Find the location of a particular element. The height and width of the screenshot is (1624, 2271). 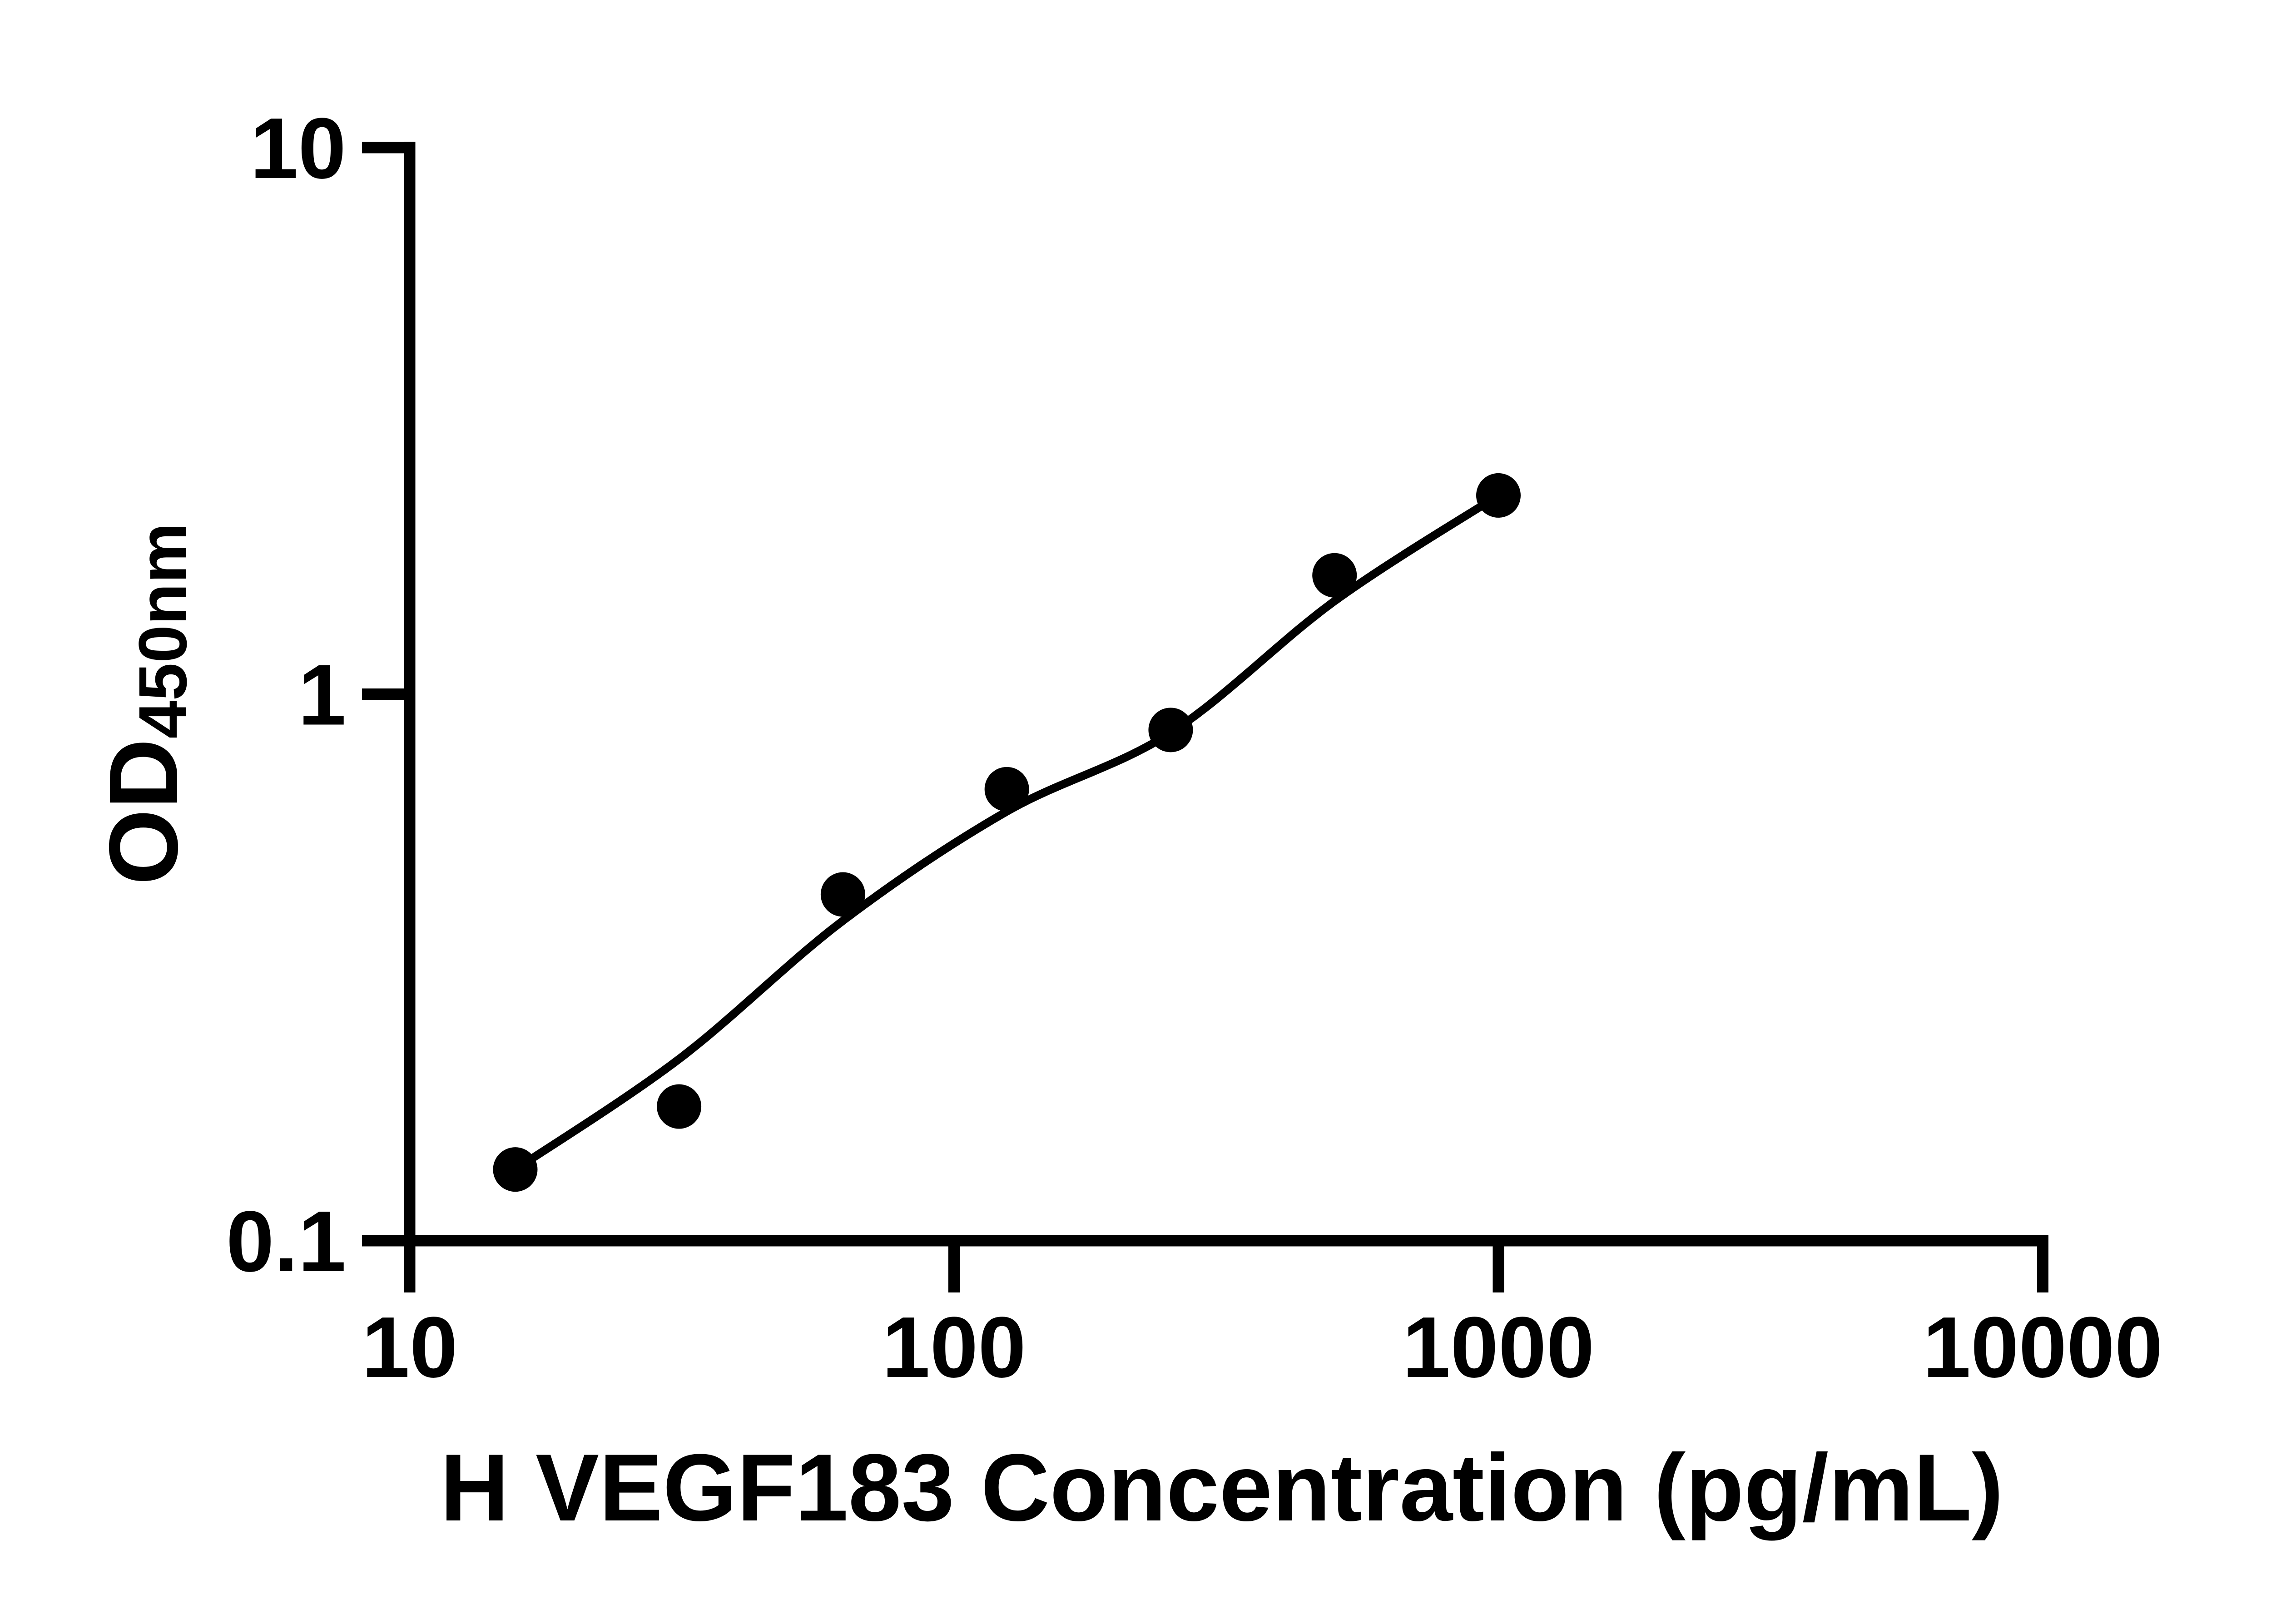

x-axis-title: H VEGF183 Concentration (pg/mL) is located at coordinates (1221, 1487).